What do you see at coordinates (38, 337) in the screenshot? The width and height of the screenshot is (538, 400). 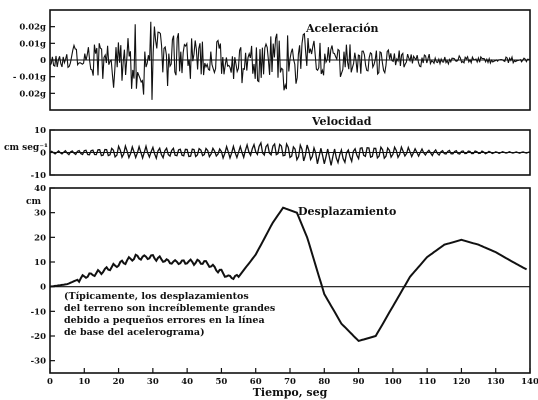 I see `y-tick-label: -20` at bounding box center [38, 337].